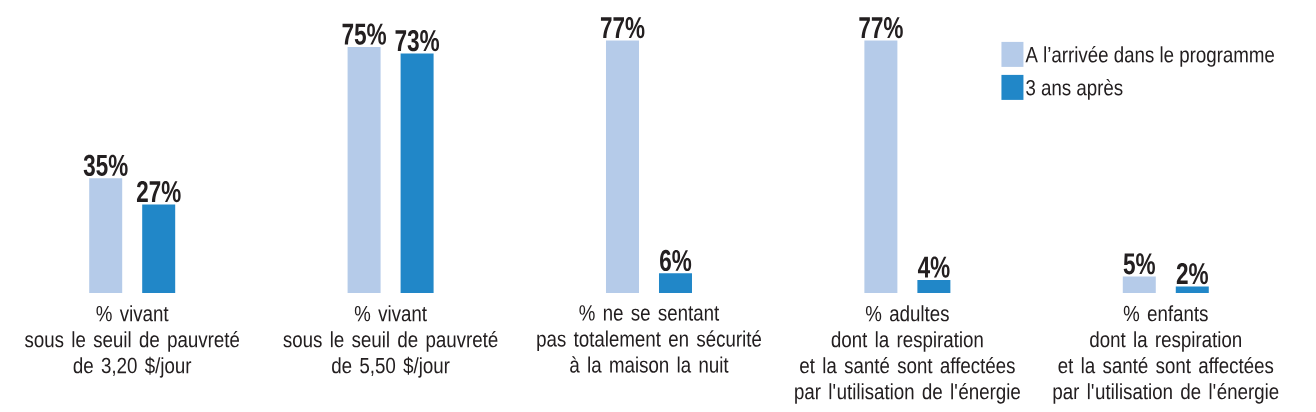 Image resolution: width=1316 pixels, height=412 pixels. What do you see at coordinates (417, 41) in the screenshot?
I see `data-label: 73%` at bounding box center [417, 41].